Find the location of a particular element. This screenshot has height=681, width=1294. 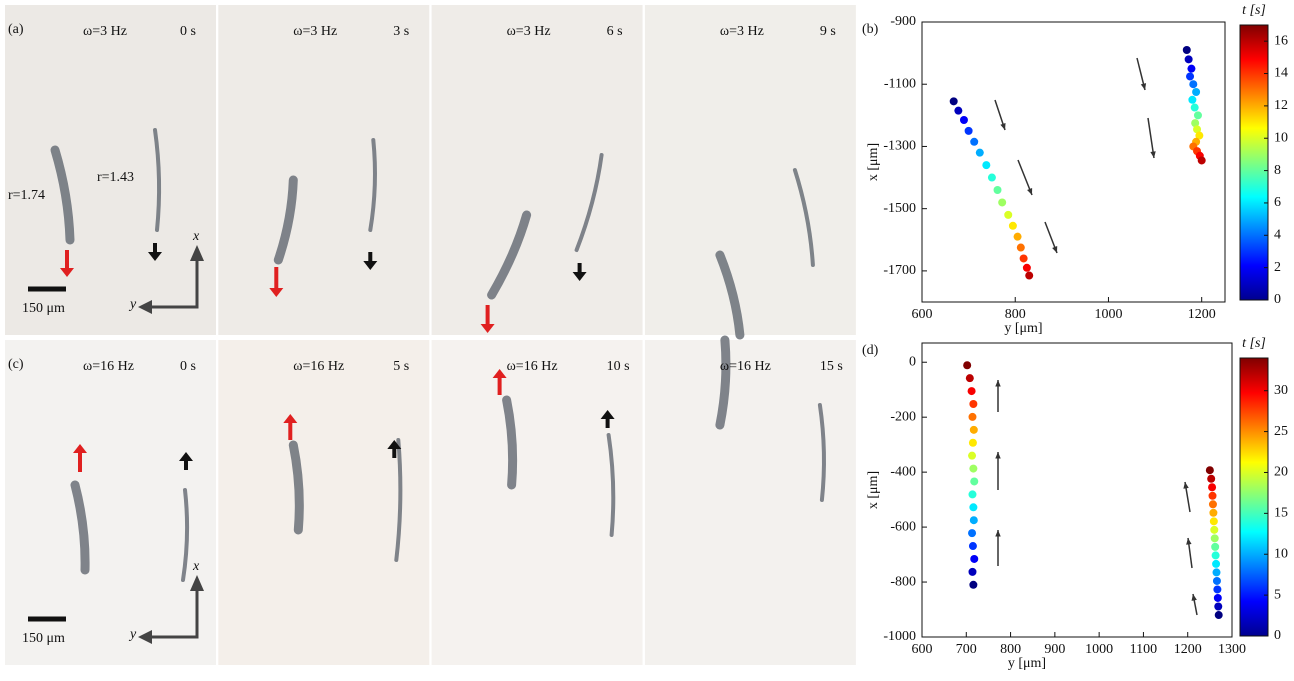

time-label: 15 s is located at coordinates (831, 366).